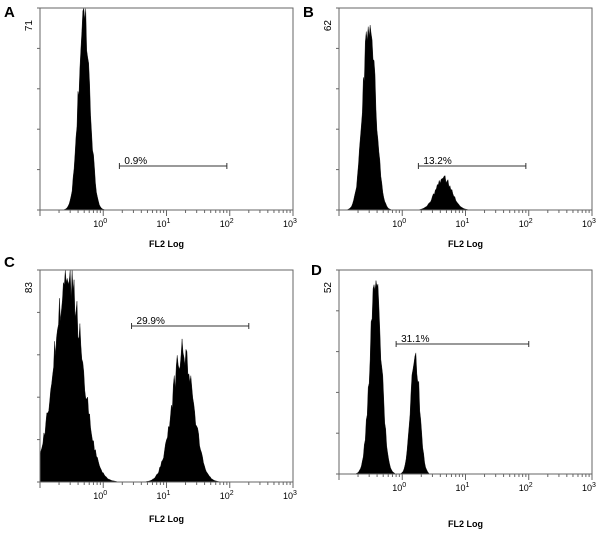 Image resolution: width=598 pixels, height=543 pixels. What do you see at coordinates (151, 321) in the screenshot?
I see `gate-percent-label: 29.9%` at bounding box center [151, 321].